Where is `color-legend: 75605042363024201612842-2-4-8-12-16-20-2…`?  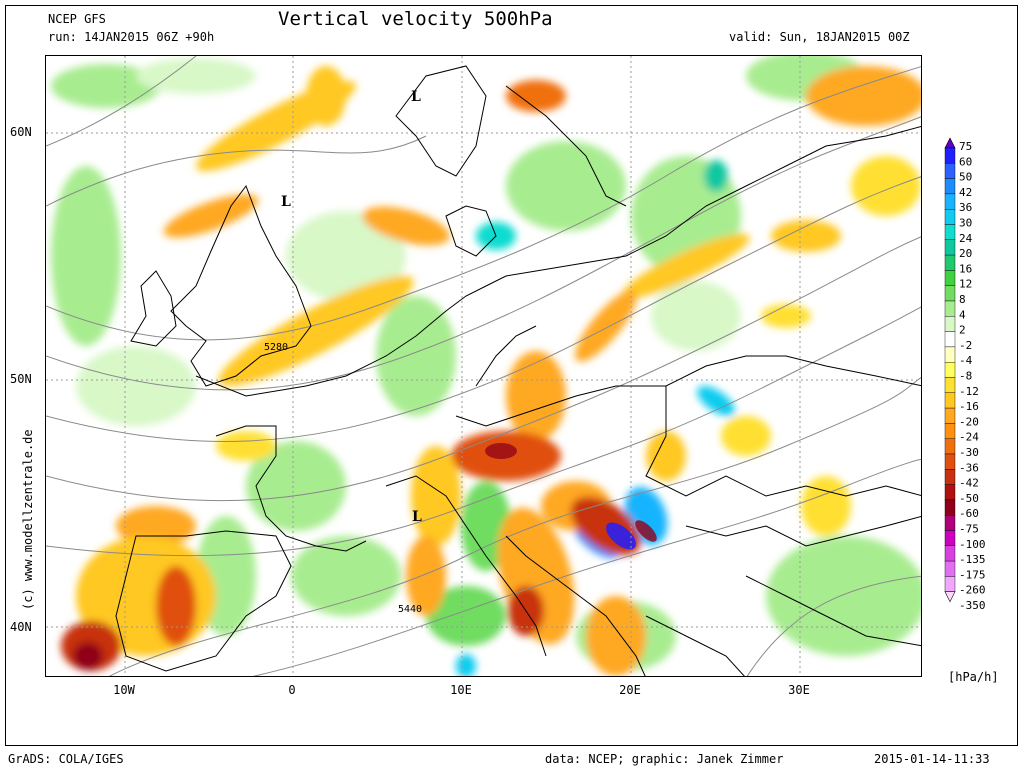
color-legend: 75605042363024201612842-2-4-8-12-16-20-2… is located at coordinates (965, 374).